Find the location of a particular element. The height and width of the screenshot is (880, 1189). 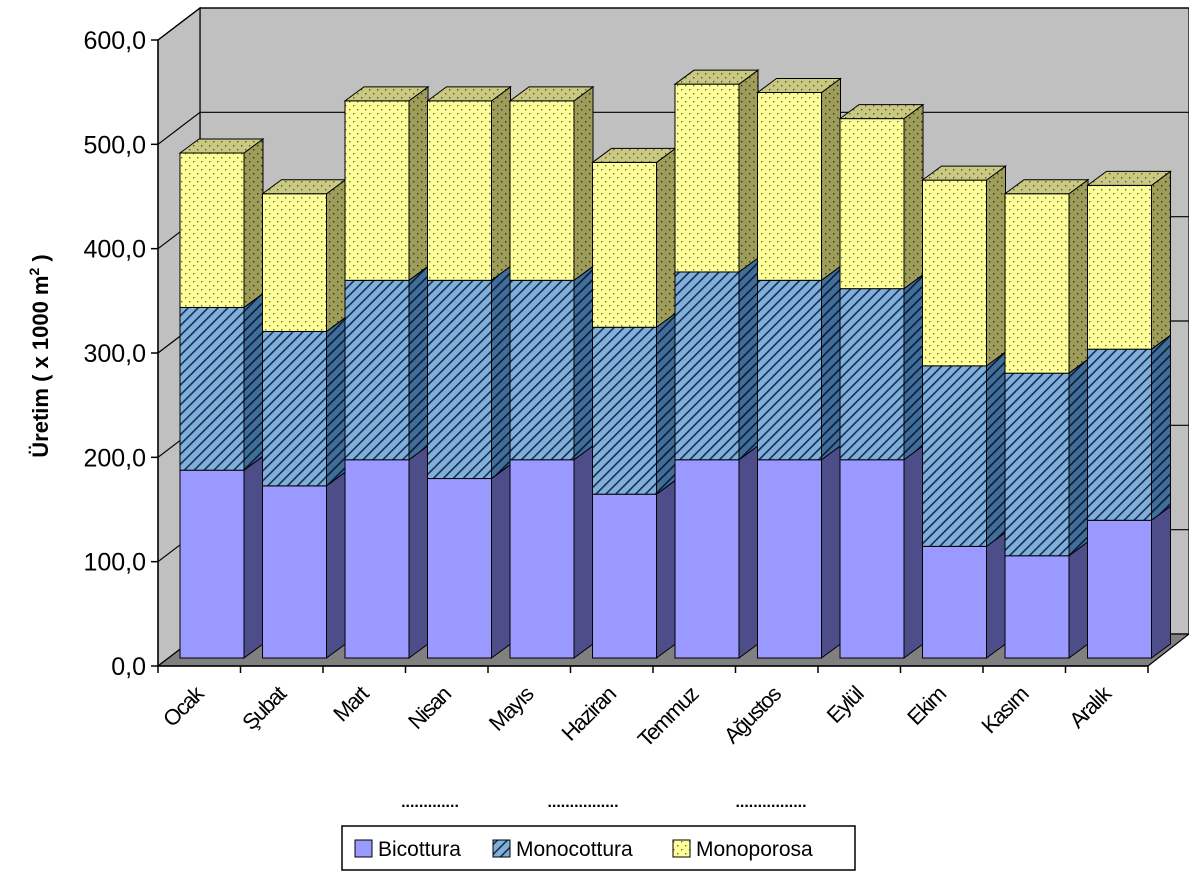

legend-swatch-monoporosa is located at coordinates (681, 848).